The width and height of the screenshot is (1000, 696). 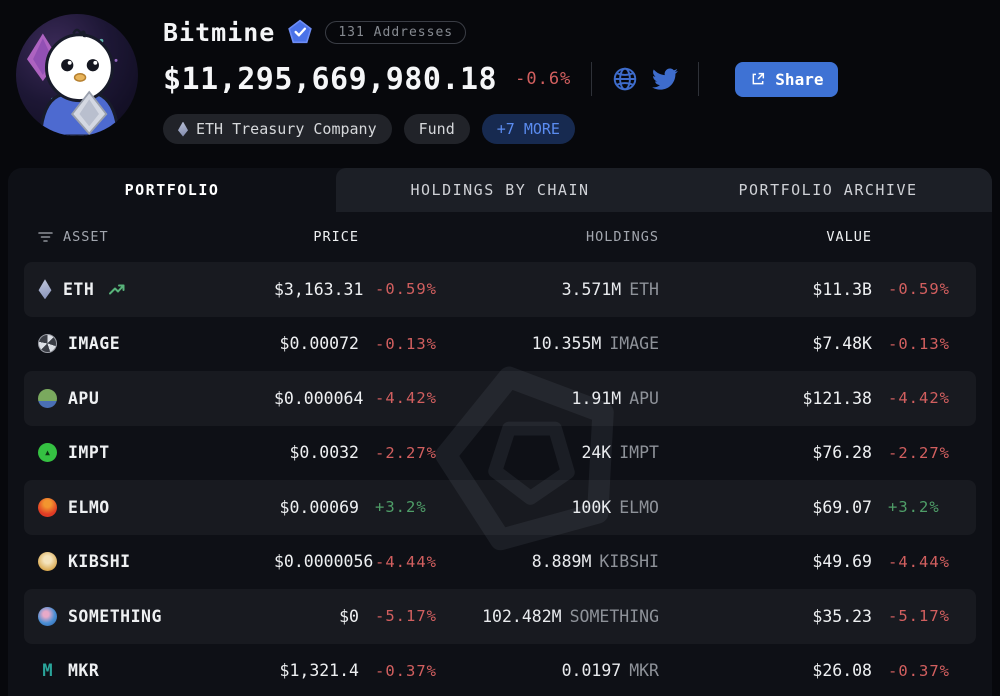 What do you see at coordinates (664, 190) in the screenshot?
I see `inactive-tabs: HOLDINGS BY CHAIN PORTFOLIO ARCHIVE` at bounding box center [664, 190].